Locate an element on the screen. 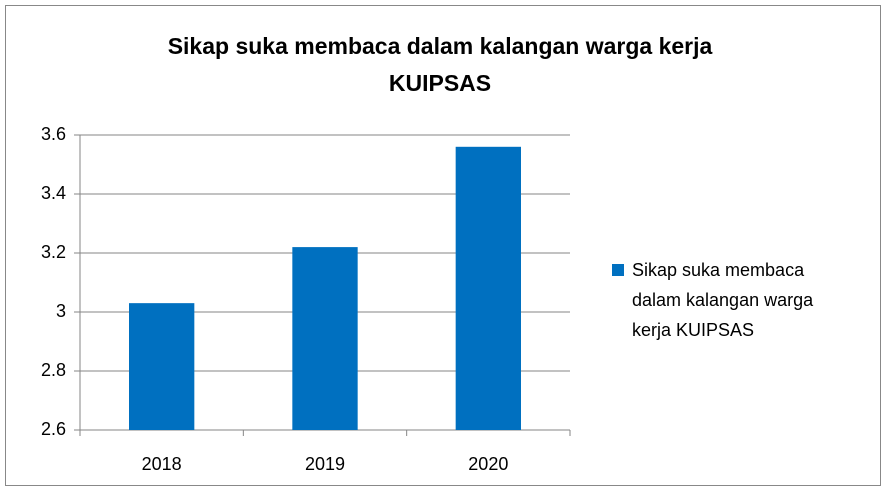 The image size is (888, 493). x-tick-label: 2019 is located at coordinates (325, 464).